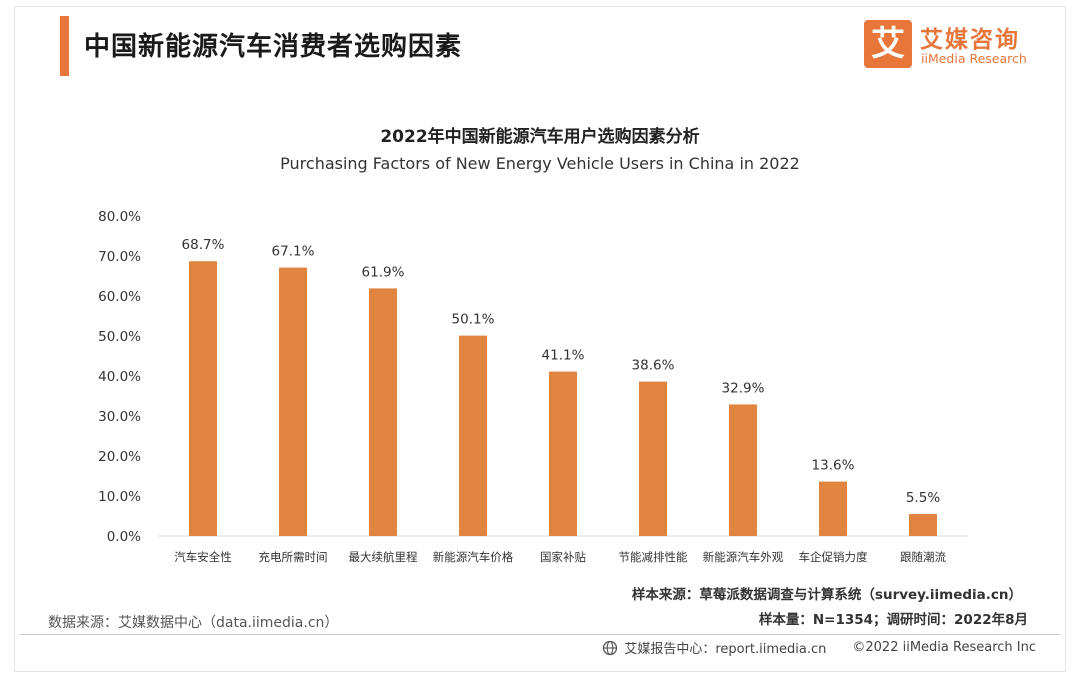 This screenshot has height=680, width=1080. Describe the element at coordinates (833, 466) in the screenshot. I see `data-label: 13.6%` at that location.